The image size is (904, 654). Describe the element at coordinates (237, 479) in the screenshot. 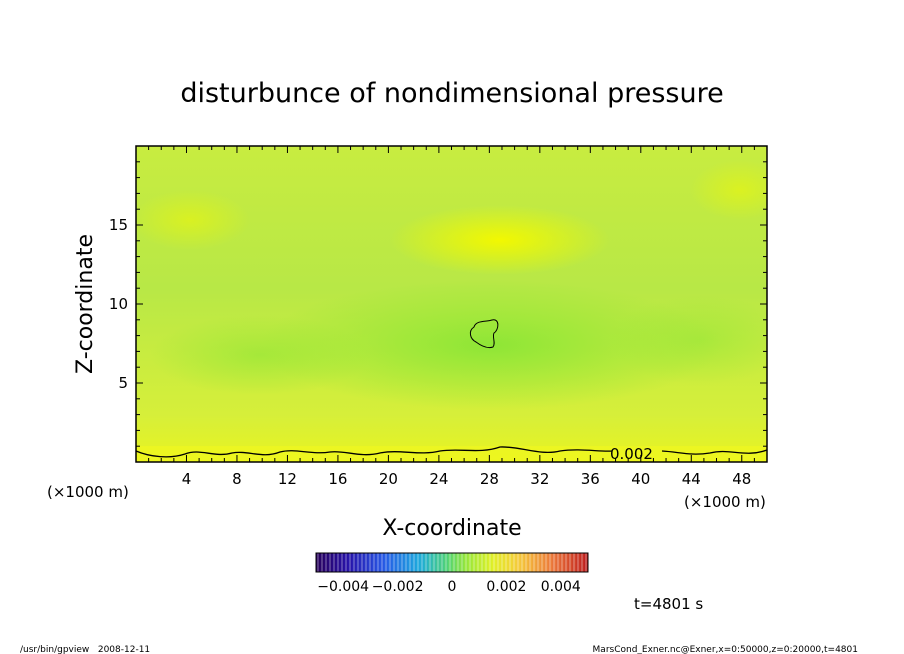

I see `x-tick-label: 8` at that location.